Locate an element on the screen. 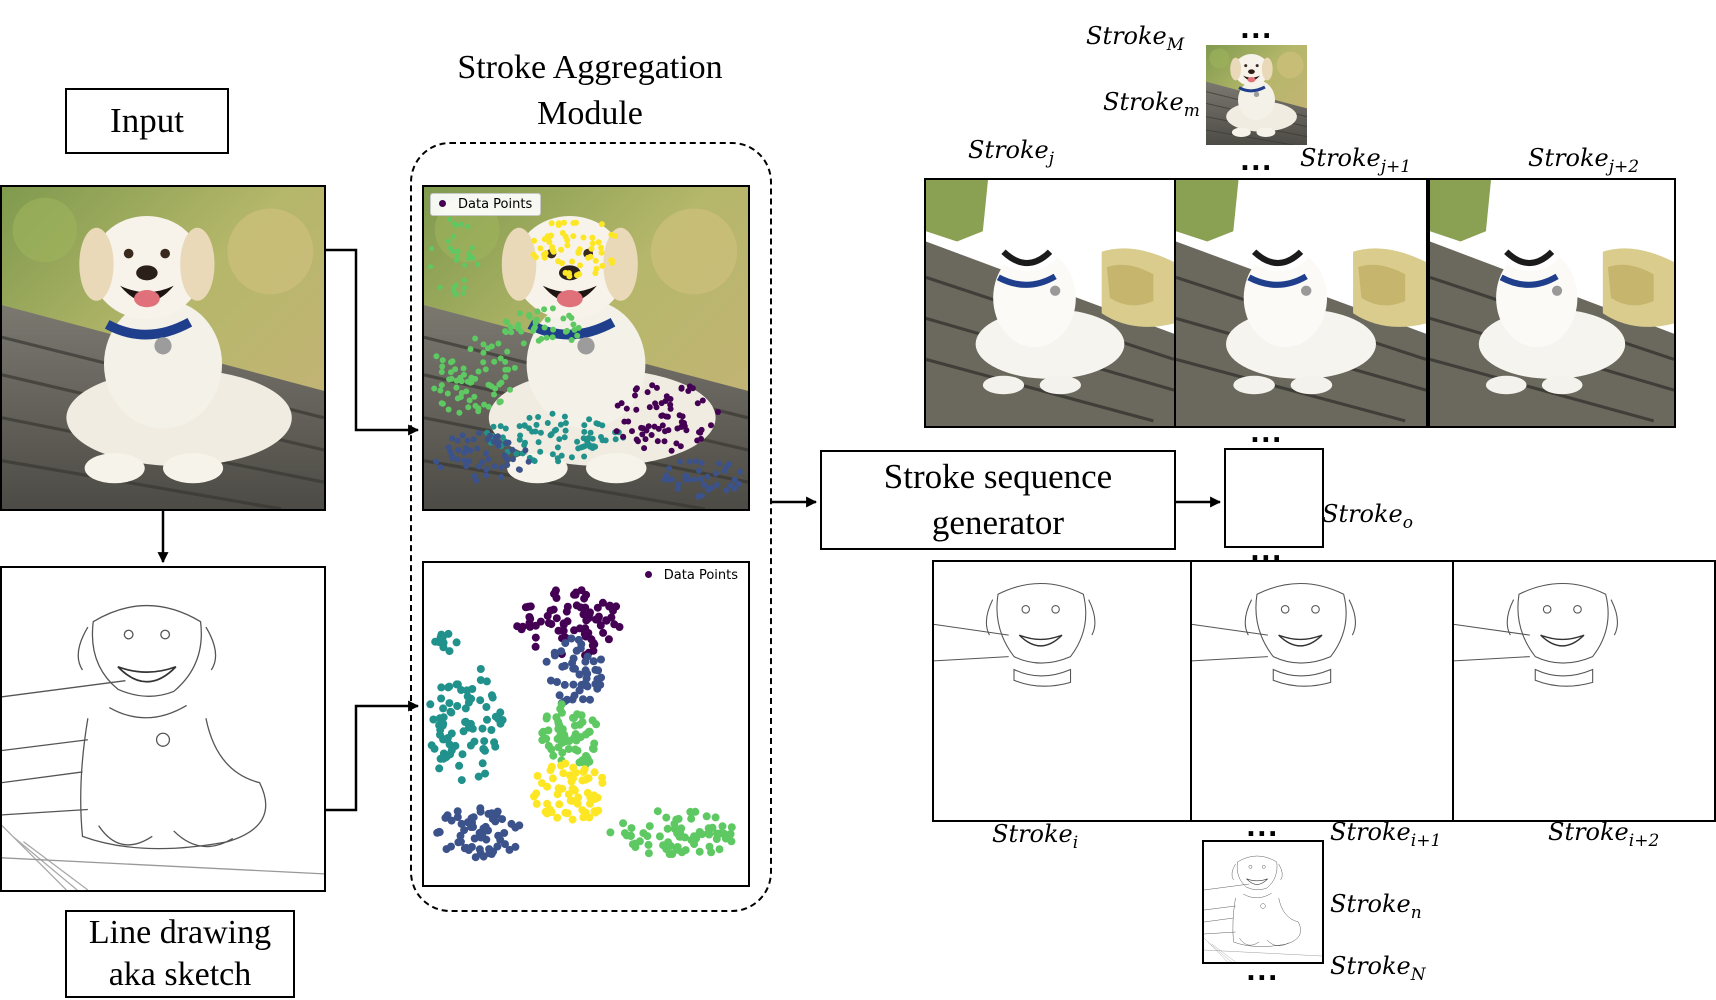 The image size is (1716, 1000). input-label-box: Input is located at coordinates (147, 121).